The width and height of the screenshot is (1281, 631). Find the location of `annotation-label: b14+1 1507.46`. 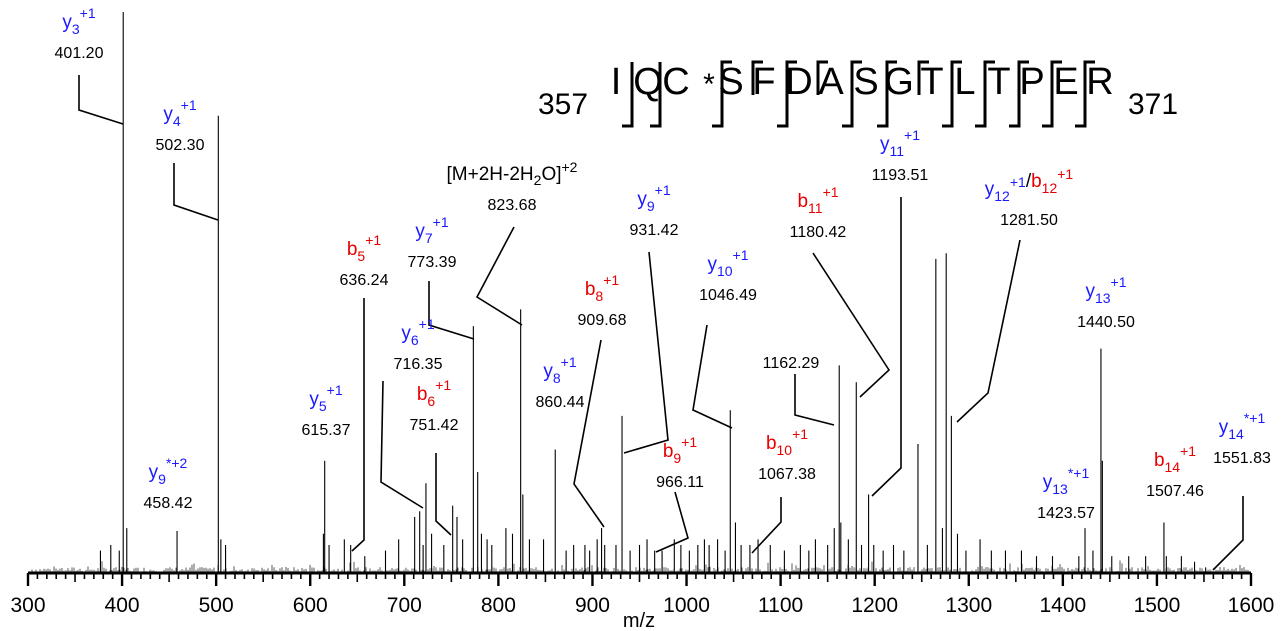

annotation-label: b14+1 1507.46 is located at coordinates (1175, 471).